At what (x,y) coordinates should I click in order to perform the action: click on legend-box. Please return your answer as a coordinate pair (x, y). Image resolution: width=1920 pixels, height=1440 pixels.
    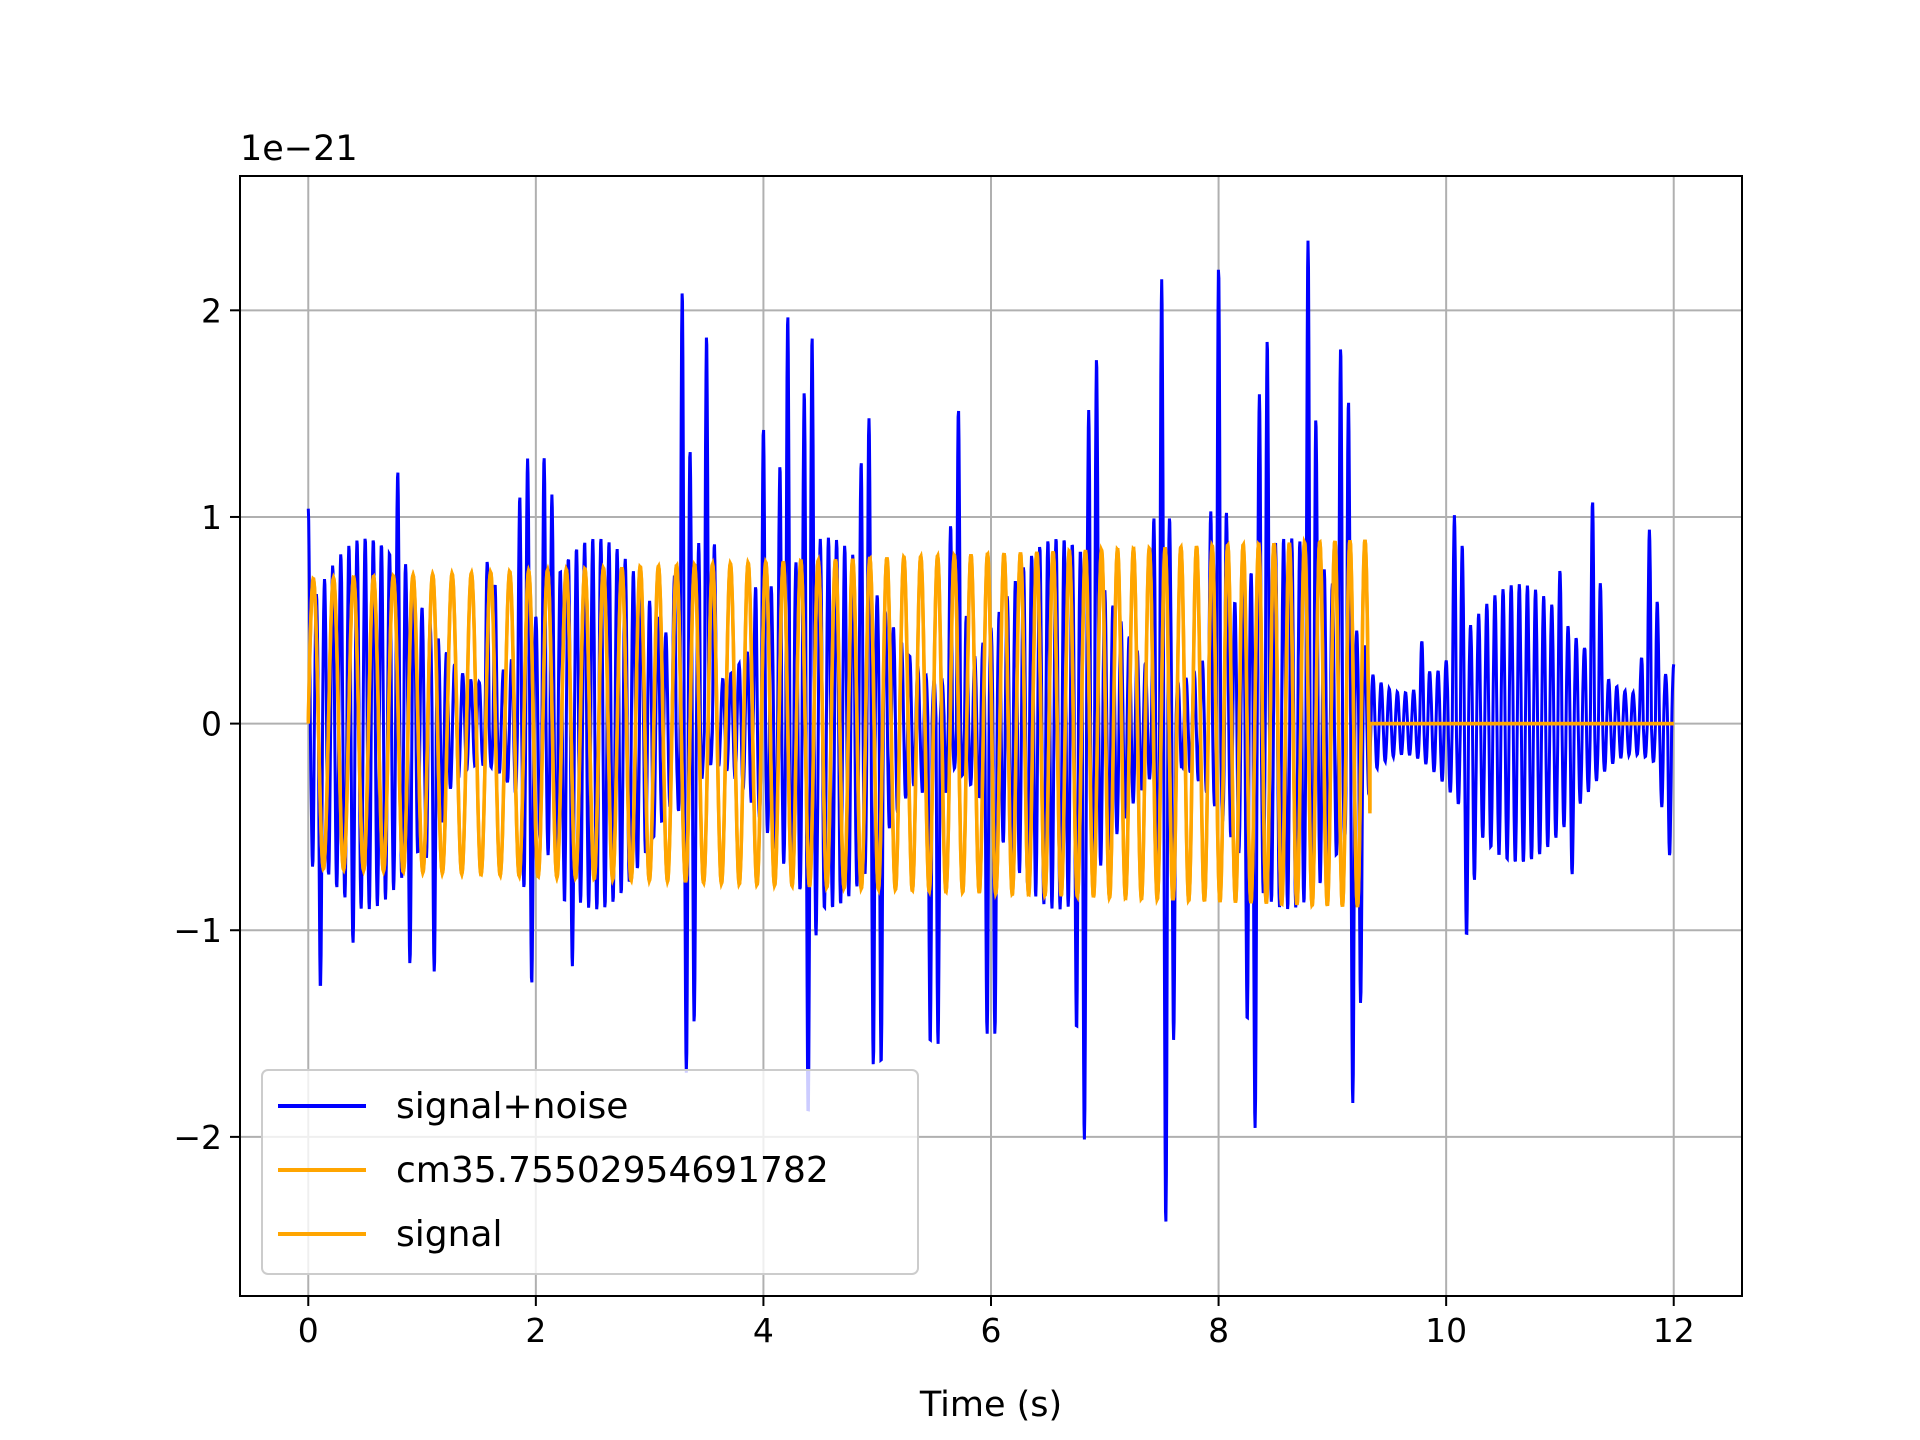
    Looking at the image, I should click on (590, 1172).